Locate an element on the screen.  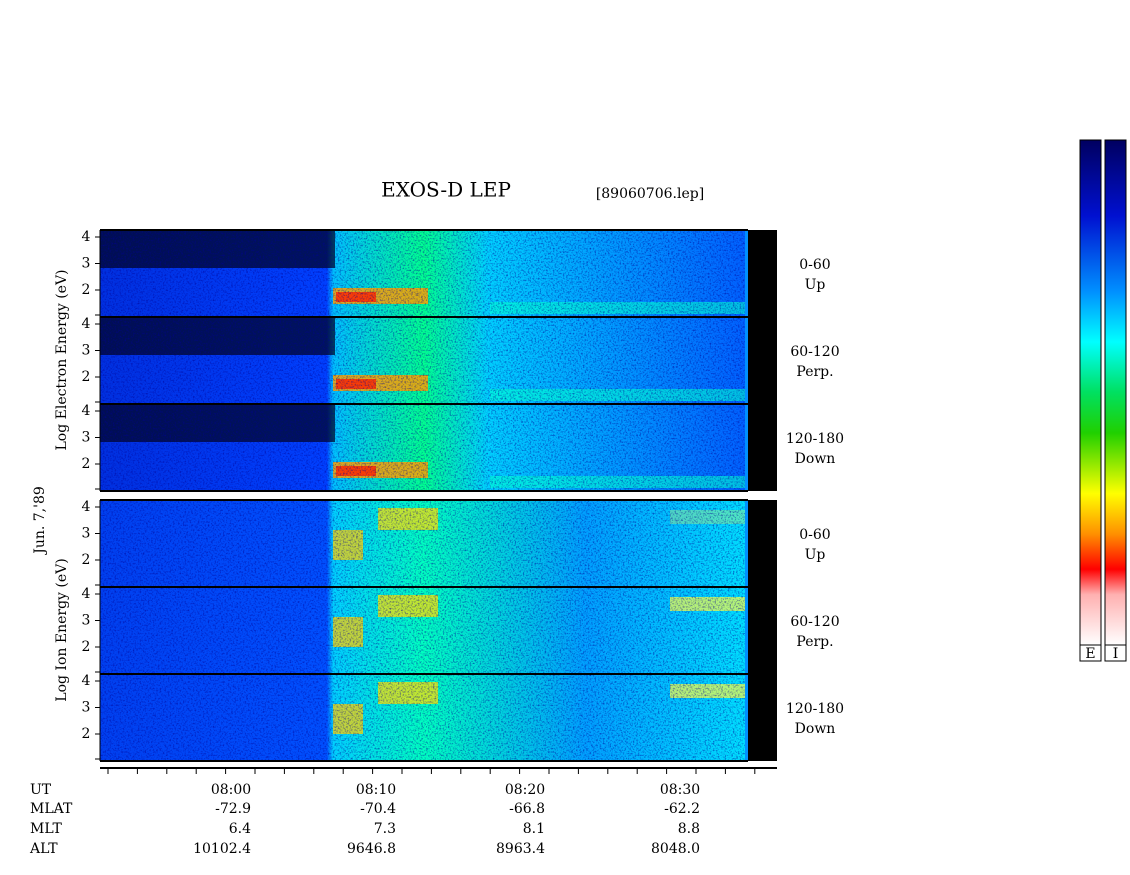
row-value: 8963.4 is located at coordinates (520, 849).